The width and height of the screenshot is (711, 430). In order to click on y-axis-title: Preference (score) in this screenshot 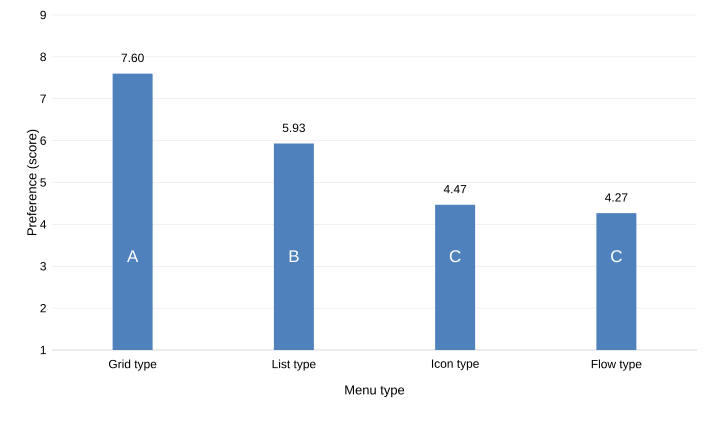, I will do `click(32, 183)`.